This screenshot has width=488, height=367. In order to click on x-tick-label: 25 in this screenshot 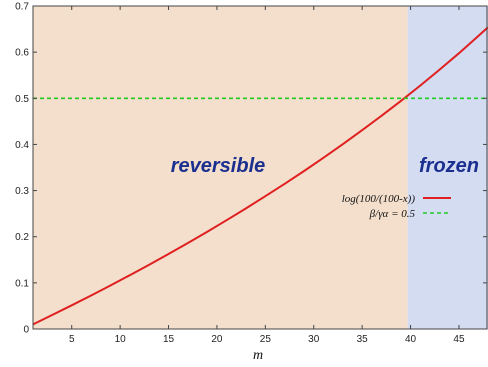, I will do `click(266, 339)`.